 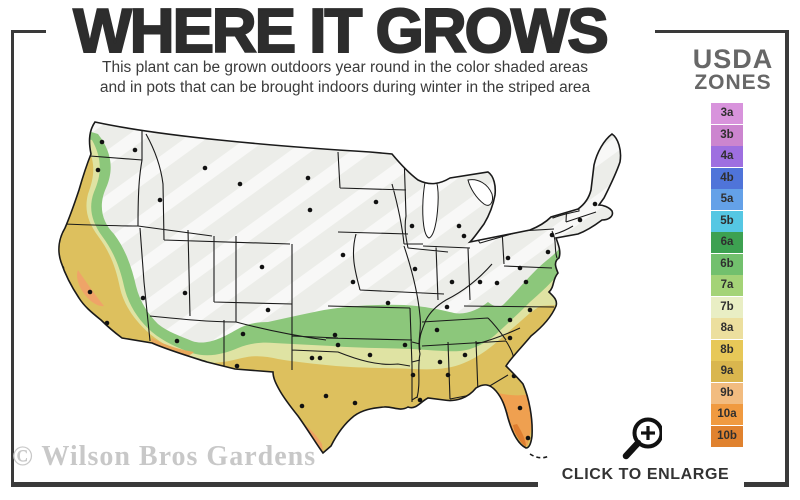 I want to click on lake-michigan, so click(x=430, y=205).